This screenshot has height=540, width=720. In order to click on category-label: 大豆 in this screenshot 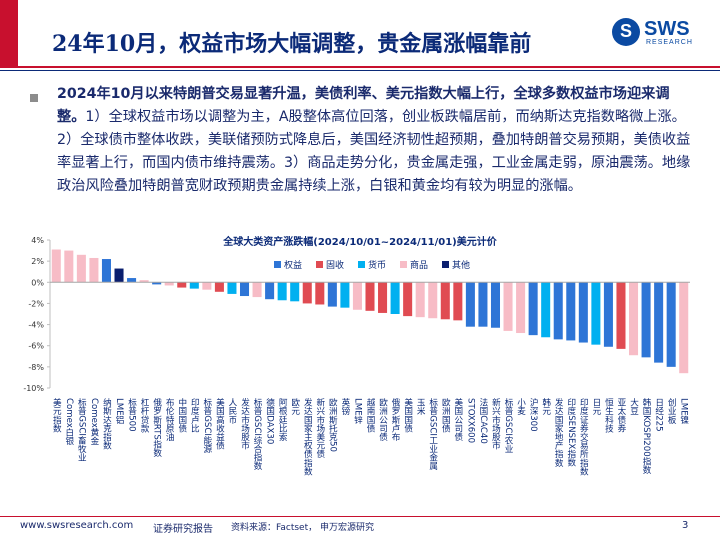, I will do `click(634, 406)`.